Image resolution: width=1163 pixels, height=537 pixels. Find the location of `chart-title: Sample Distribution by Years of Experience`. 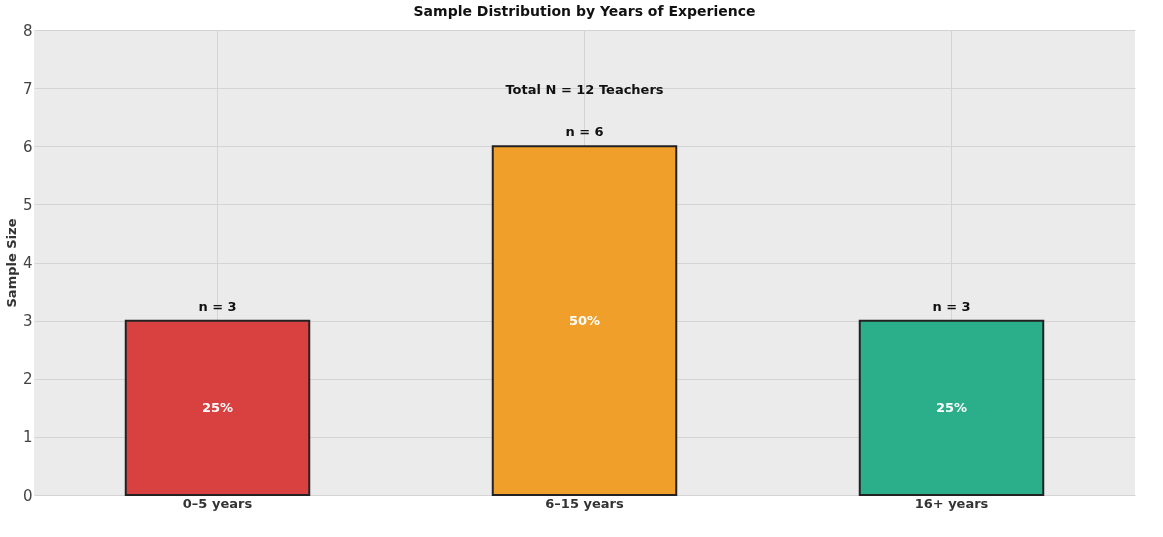

chart-title: Sample Distribution by Years of Experience is located at coordinates (584, 11).